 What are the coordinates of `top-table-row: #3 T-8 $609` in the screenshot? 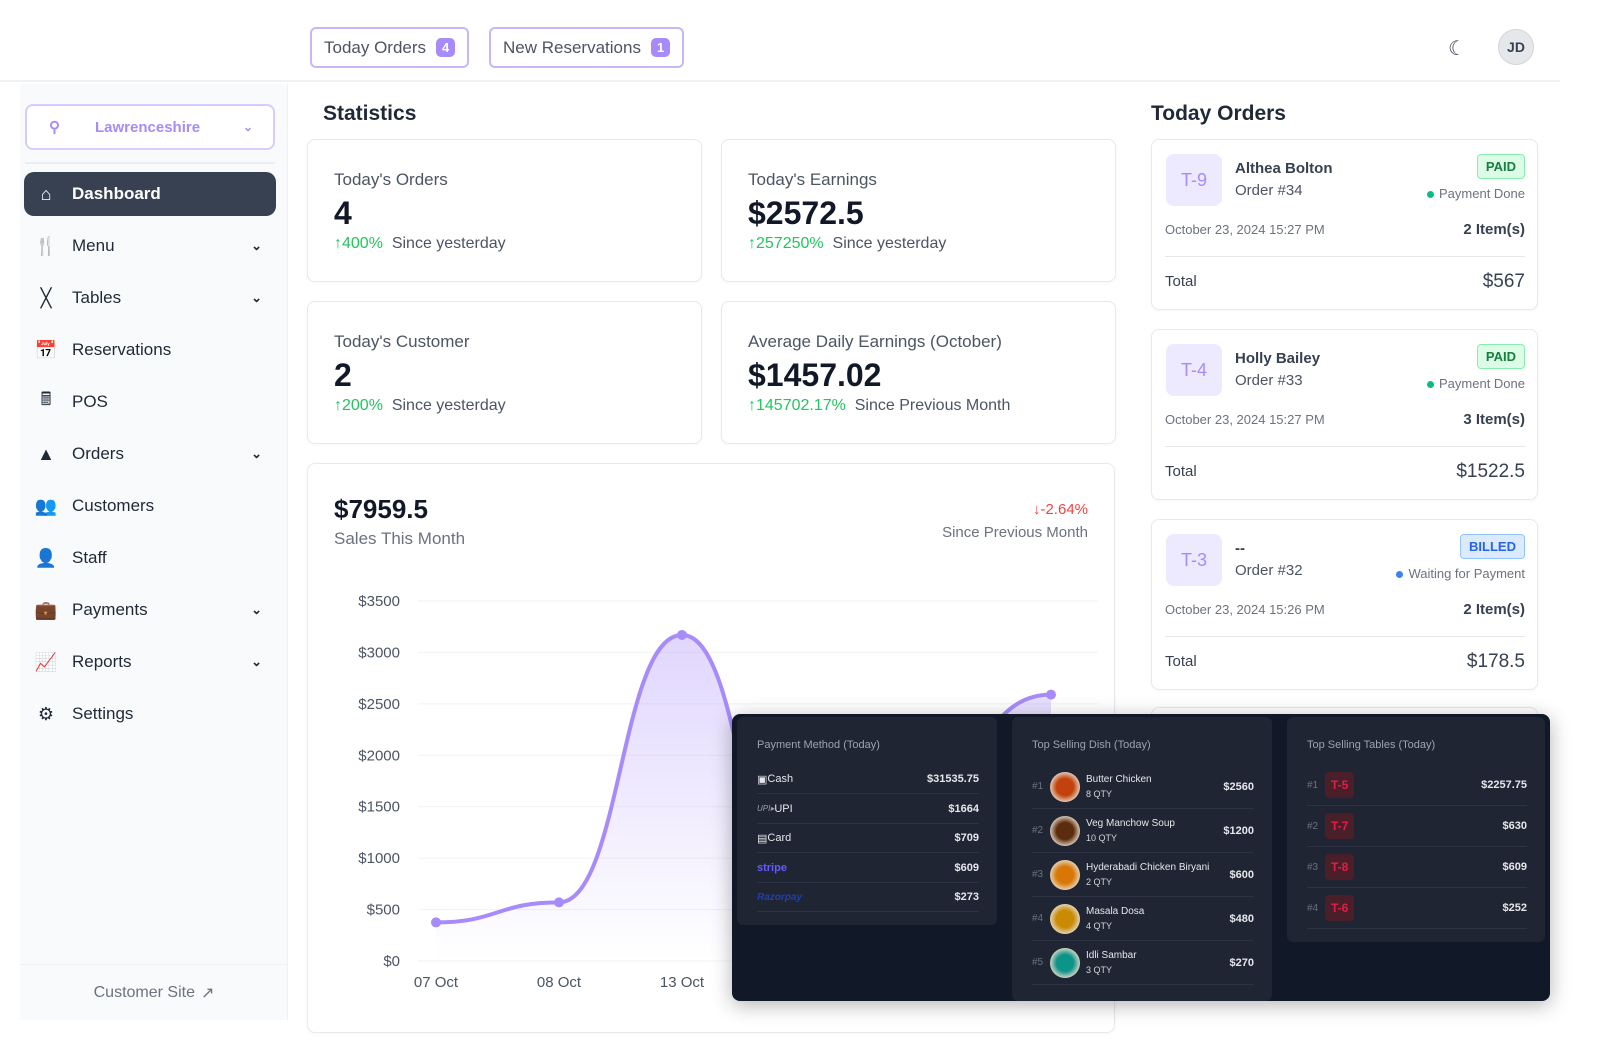 It's located at (1417, 867).